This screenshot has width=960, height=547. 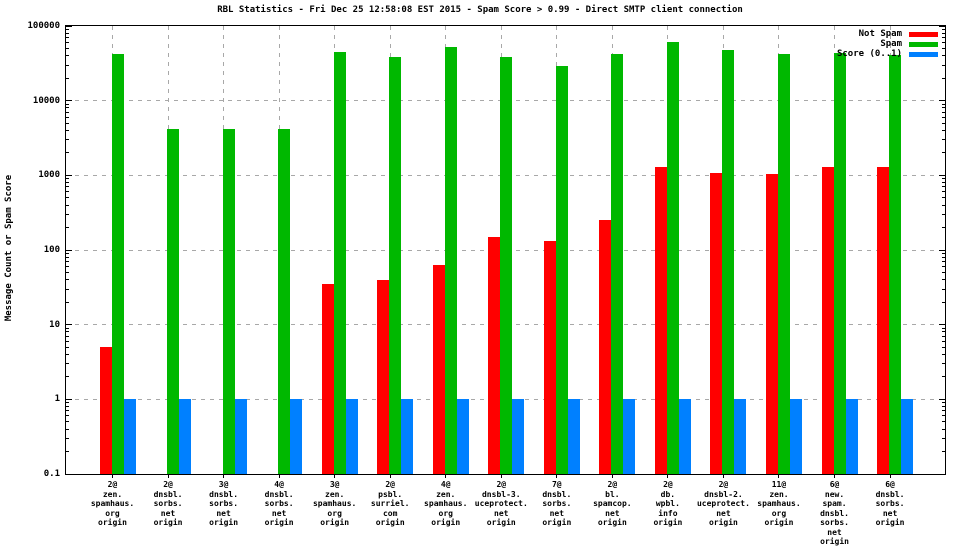 I want to click on y-tick-label: 1, so click(x=57, y=399).